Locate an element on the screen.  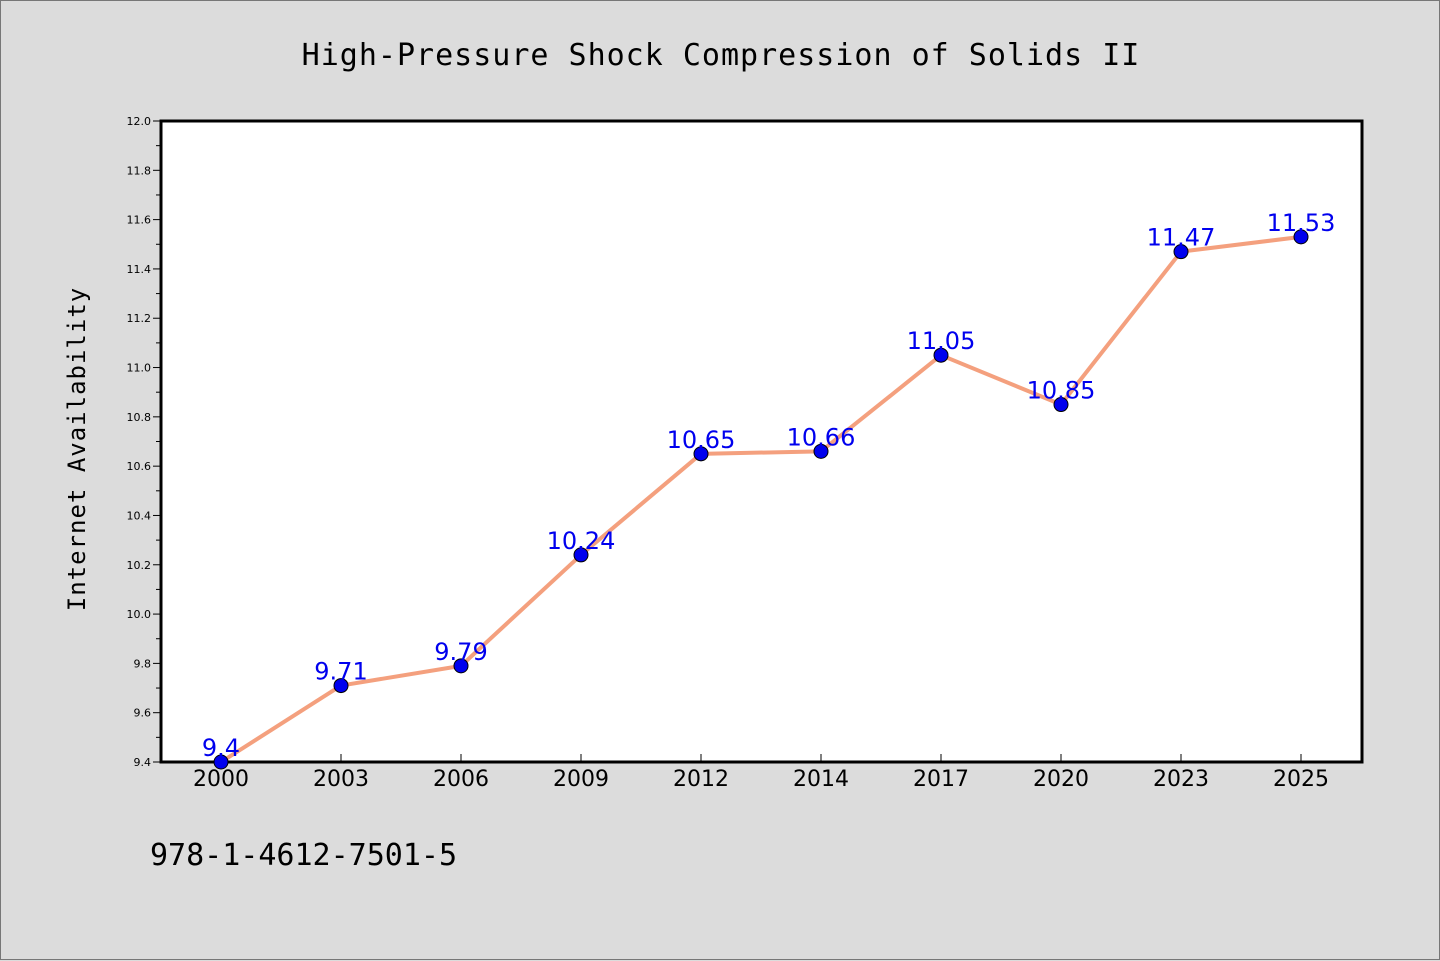
data-label: 10.66 is located at coordinates (821, 437).